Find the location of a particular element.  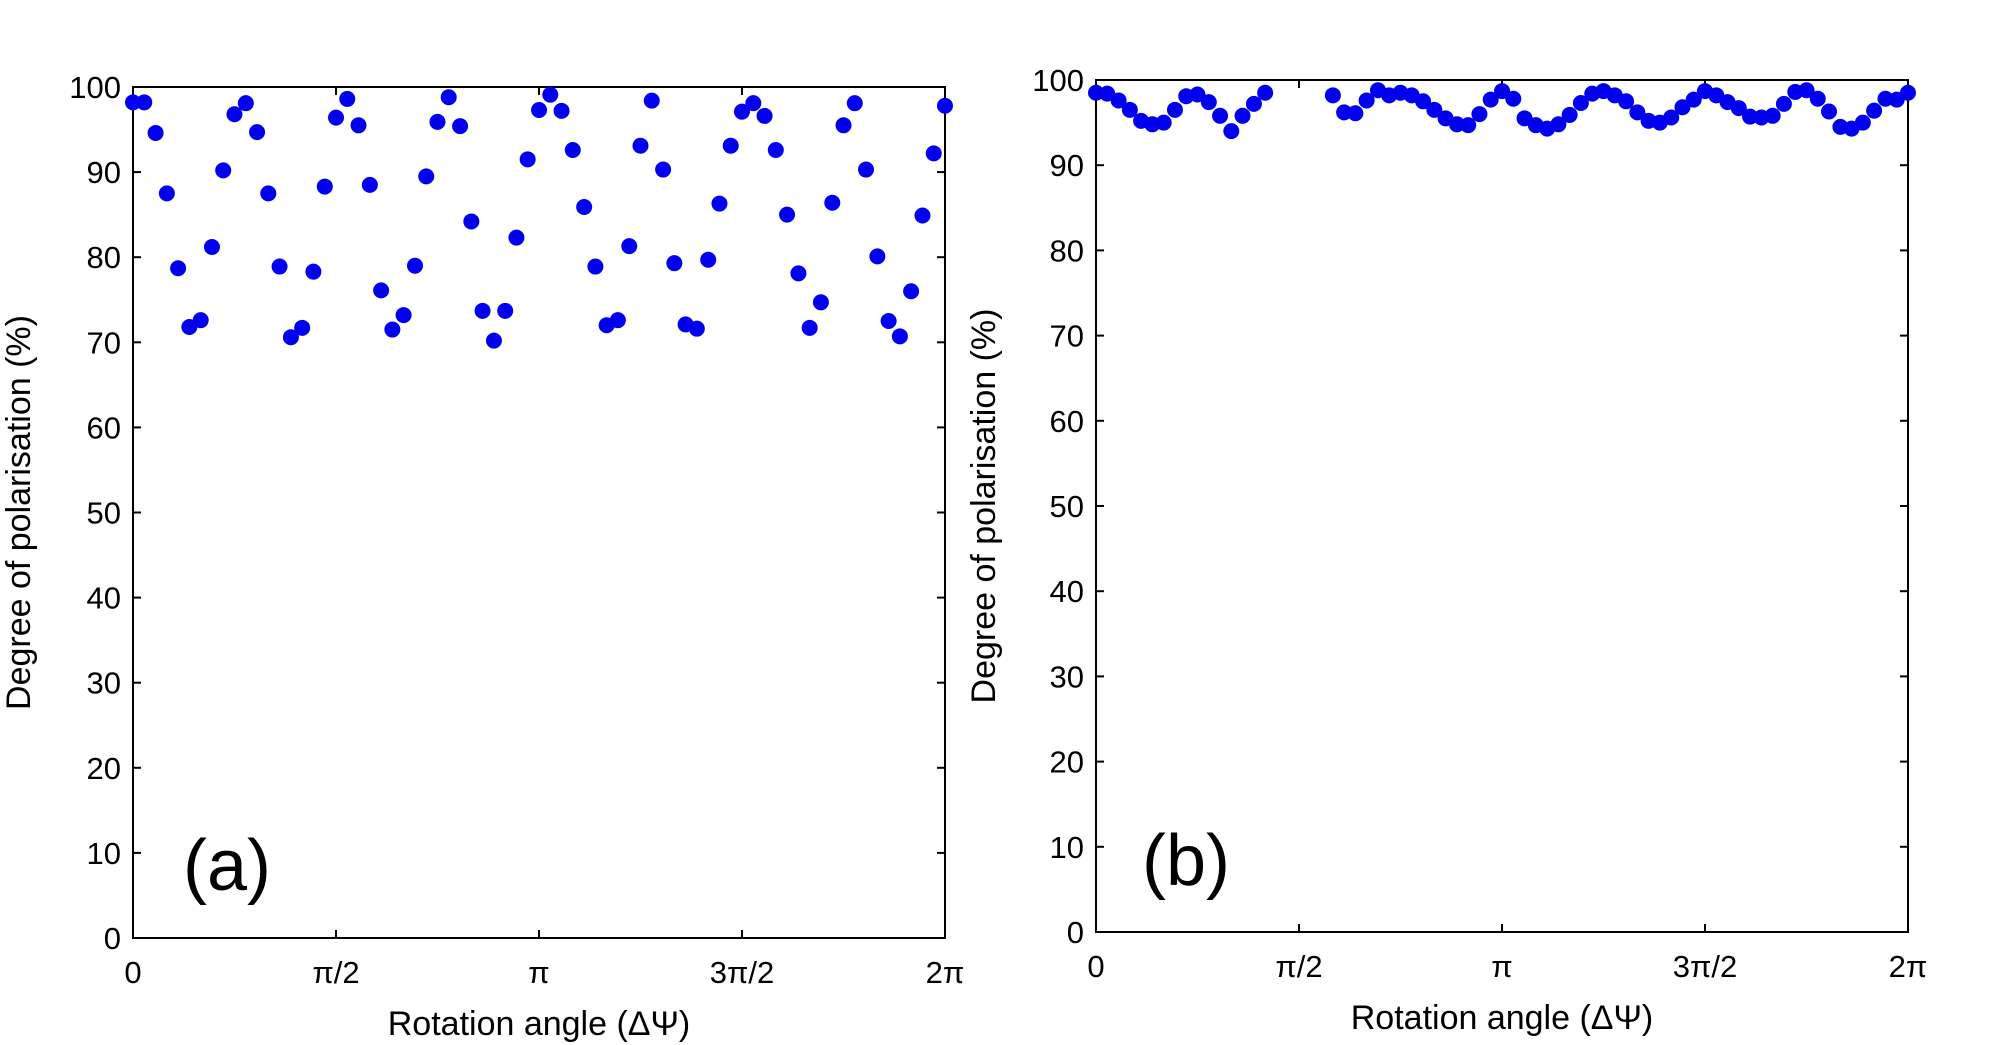

y-tick-label: 100 is located at coordinates (1058, 80).